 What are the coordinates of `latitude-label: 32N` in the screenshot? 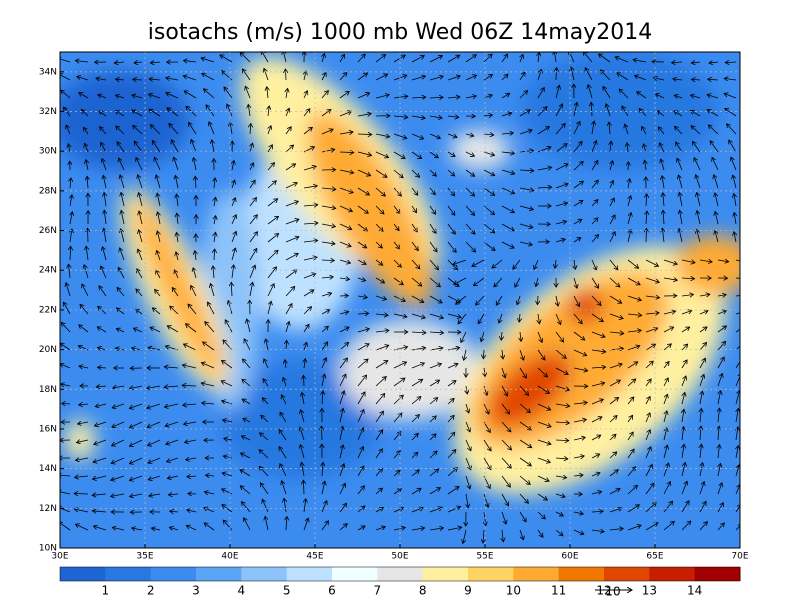 It's located at (48, 112).